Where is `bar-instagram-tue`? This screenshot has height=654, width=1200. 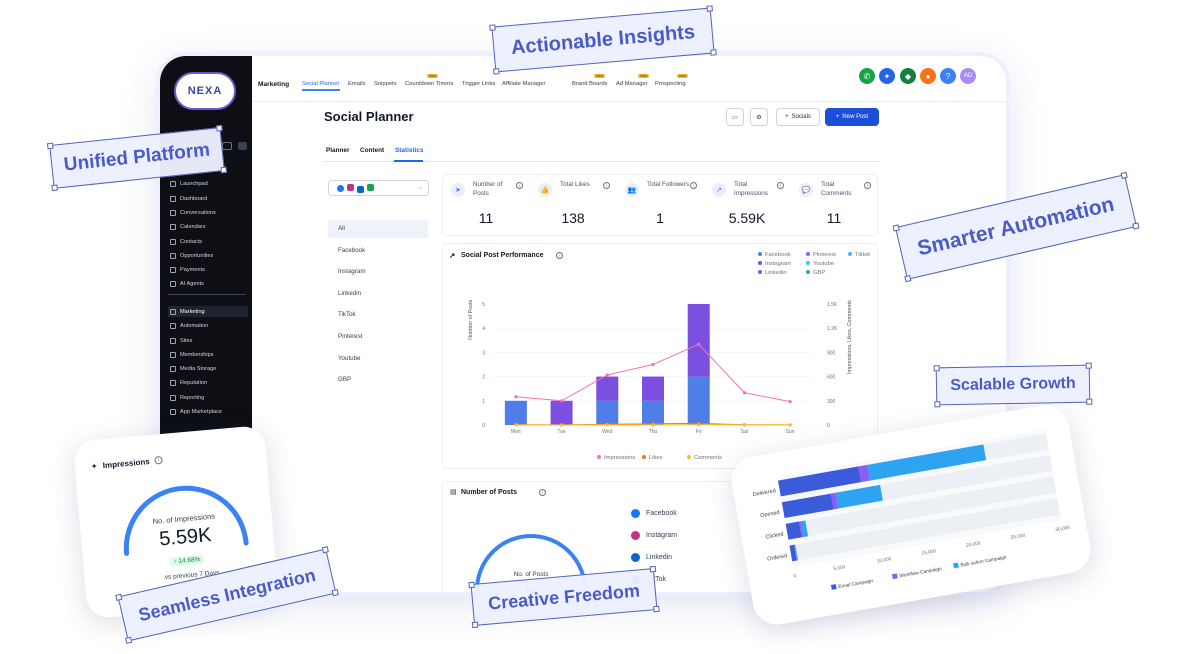
bar-instagram-tue is located at coordinates (561, 412).